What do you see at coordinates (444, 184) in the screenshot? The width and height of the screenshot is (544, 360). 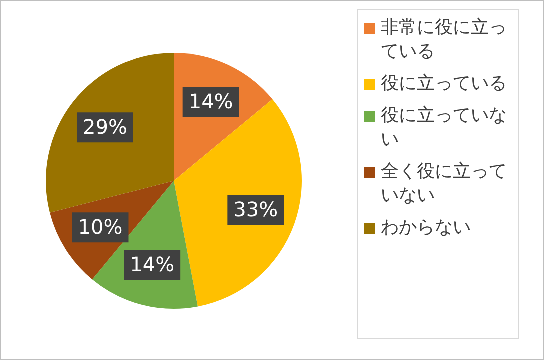 I see `legend-label: 全く役に立っていない` at bounding box center [444, 184].